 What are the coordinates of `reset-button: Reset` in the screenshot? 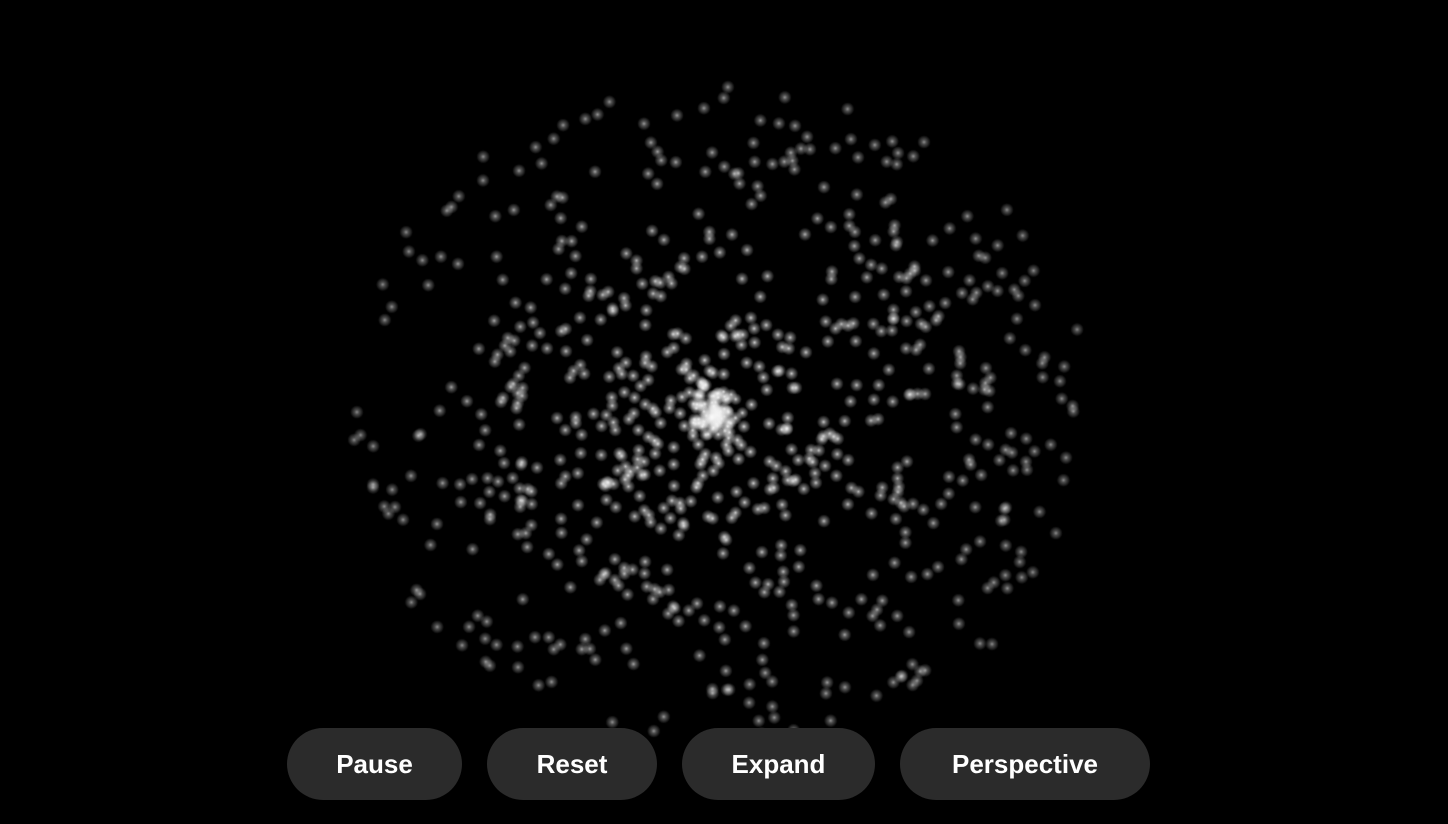 It's located at (572, 764).